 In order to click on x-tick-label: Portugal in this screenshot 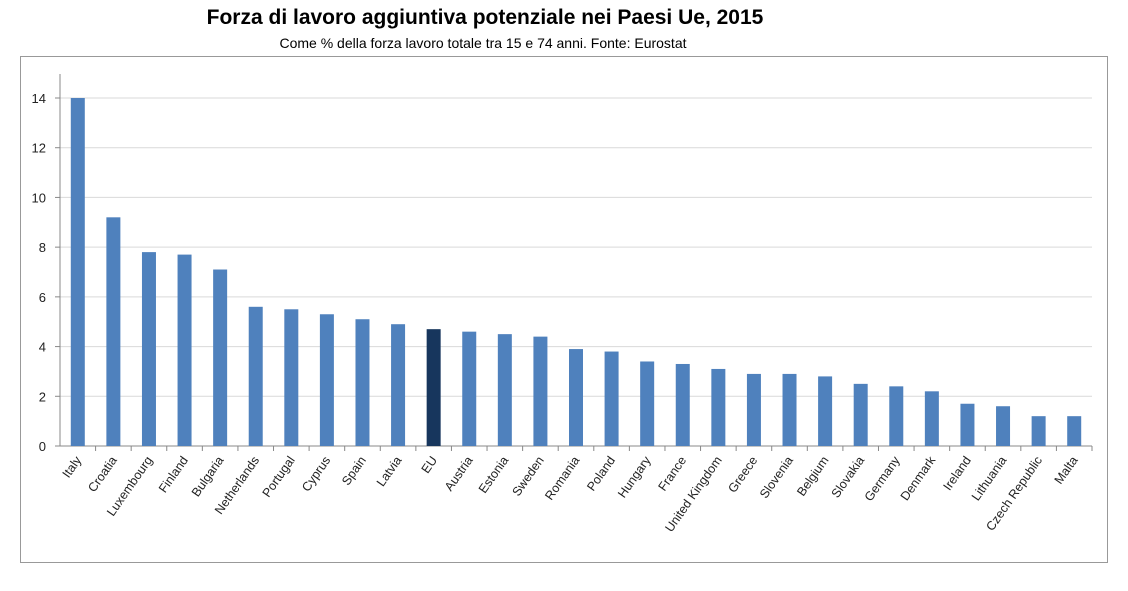, I will do `click(279, 477)`.